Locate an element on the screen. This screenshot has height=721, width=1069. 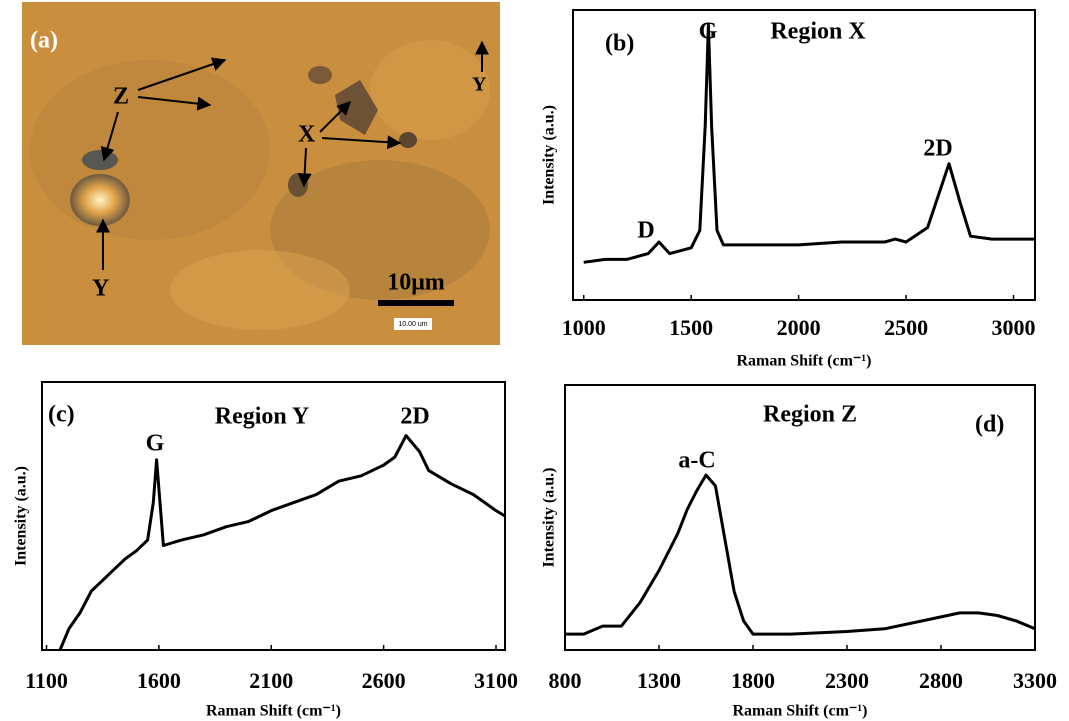
annotation: (c) is located at coordinates (61, 415).